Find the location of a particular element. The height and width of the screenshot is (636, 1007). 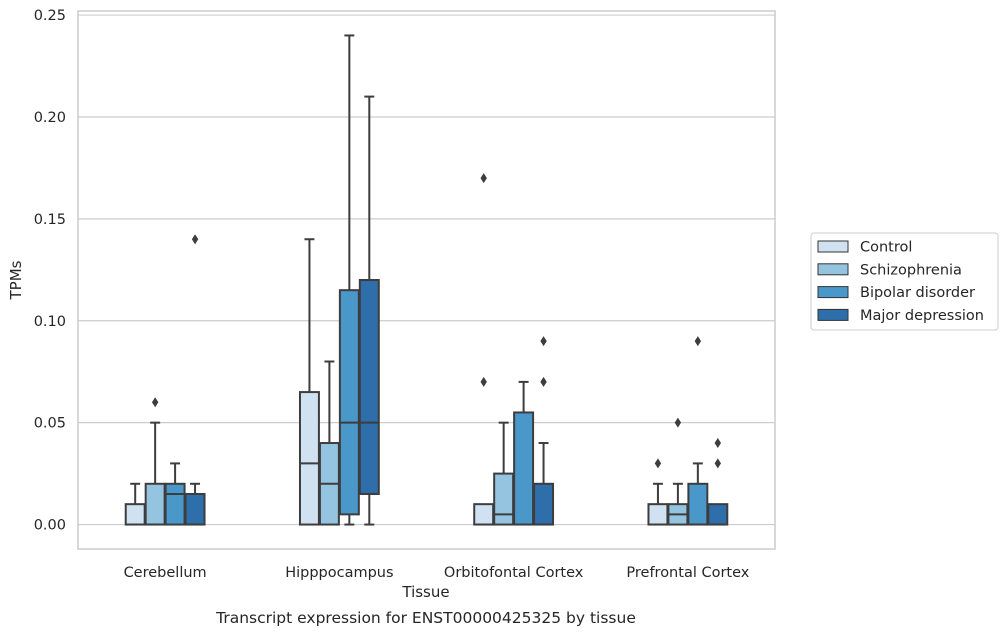

legend-label: Schizophrenia is located at coordinates (911, 270).